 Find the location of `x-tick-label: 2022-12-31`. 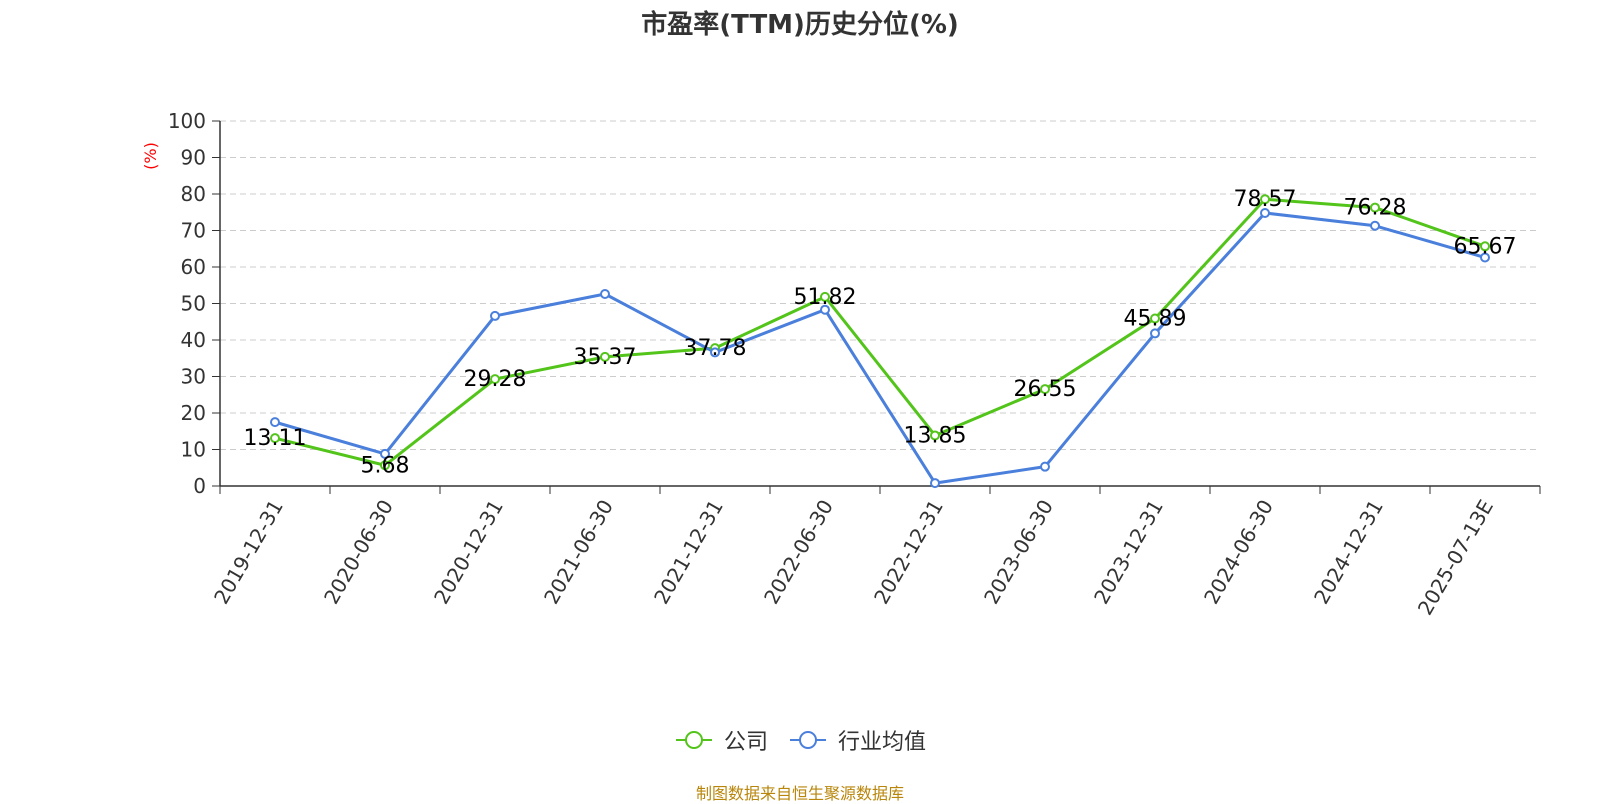

x-tick-label: 2022-12-31 is located at coordinates (908, 552).